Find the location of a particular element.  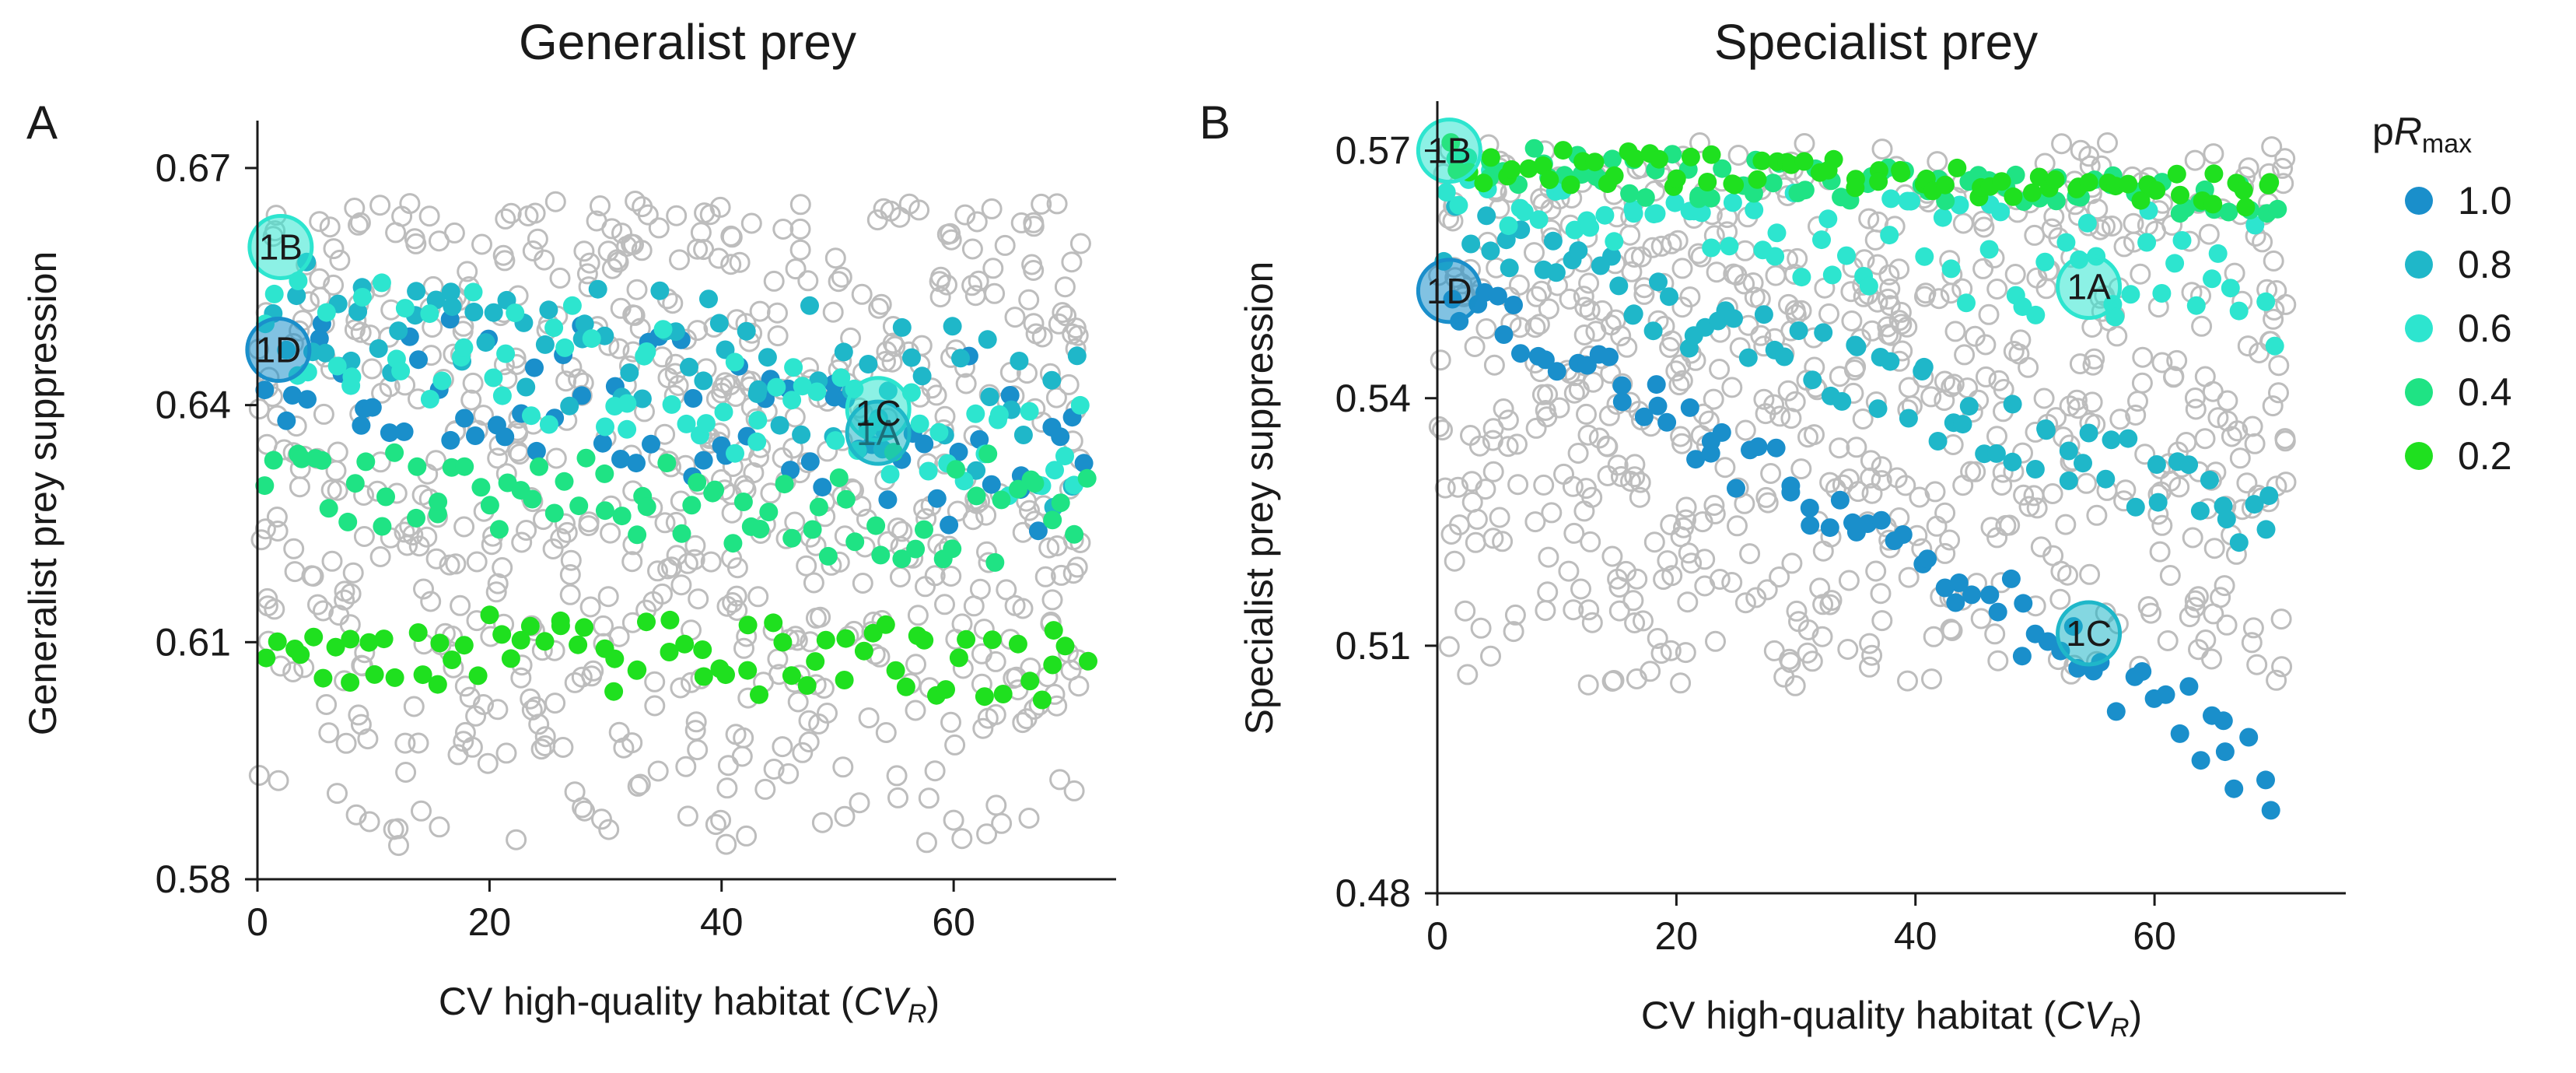

panel-b-annotation-1a-label: 1A is located at coordinates (2089, 287).